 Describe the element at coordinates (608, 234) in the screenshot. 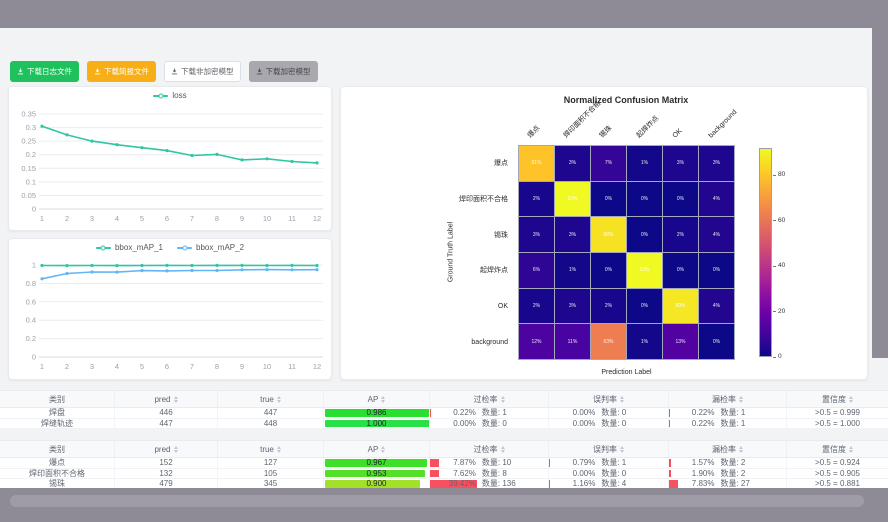

I see `cm-cell: 88%` at that location.